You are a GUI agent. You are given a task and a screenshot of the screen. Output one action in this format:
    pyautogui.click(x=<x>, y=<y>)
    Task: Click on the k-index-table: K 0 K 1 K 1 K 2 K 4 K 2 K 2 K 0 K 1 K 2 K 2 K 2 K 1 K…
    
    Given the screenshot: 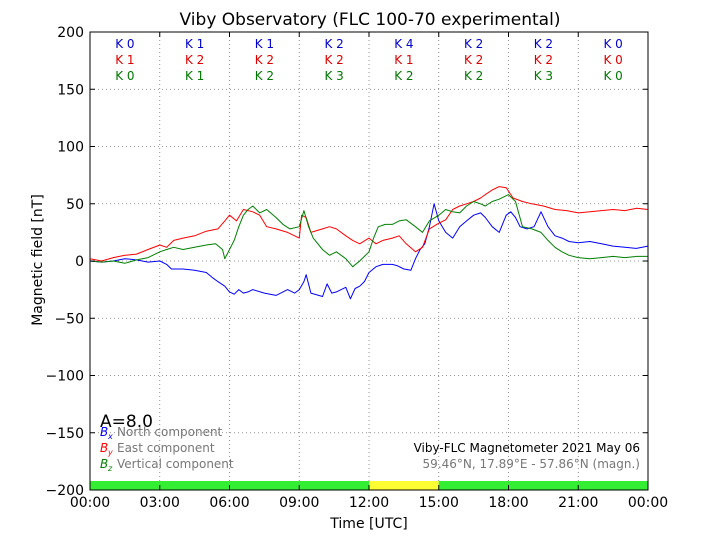 What is the action you would take?
    pyautogui.click(x=369, y=60)
    